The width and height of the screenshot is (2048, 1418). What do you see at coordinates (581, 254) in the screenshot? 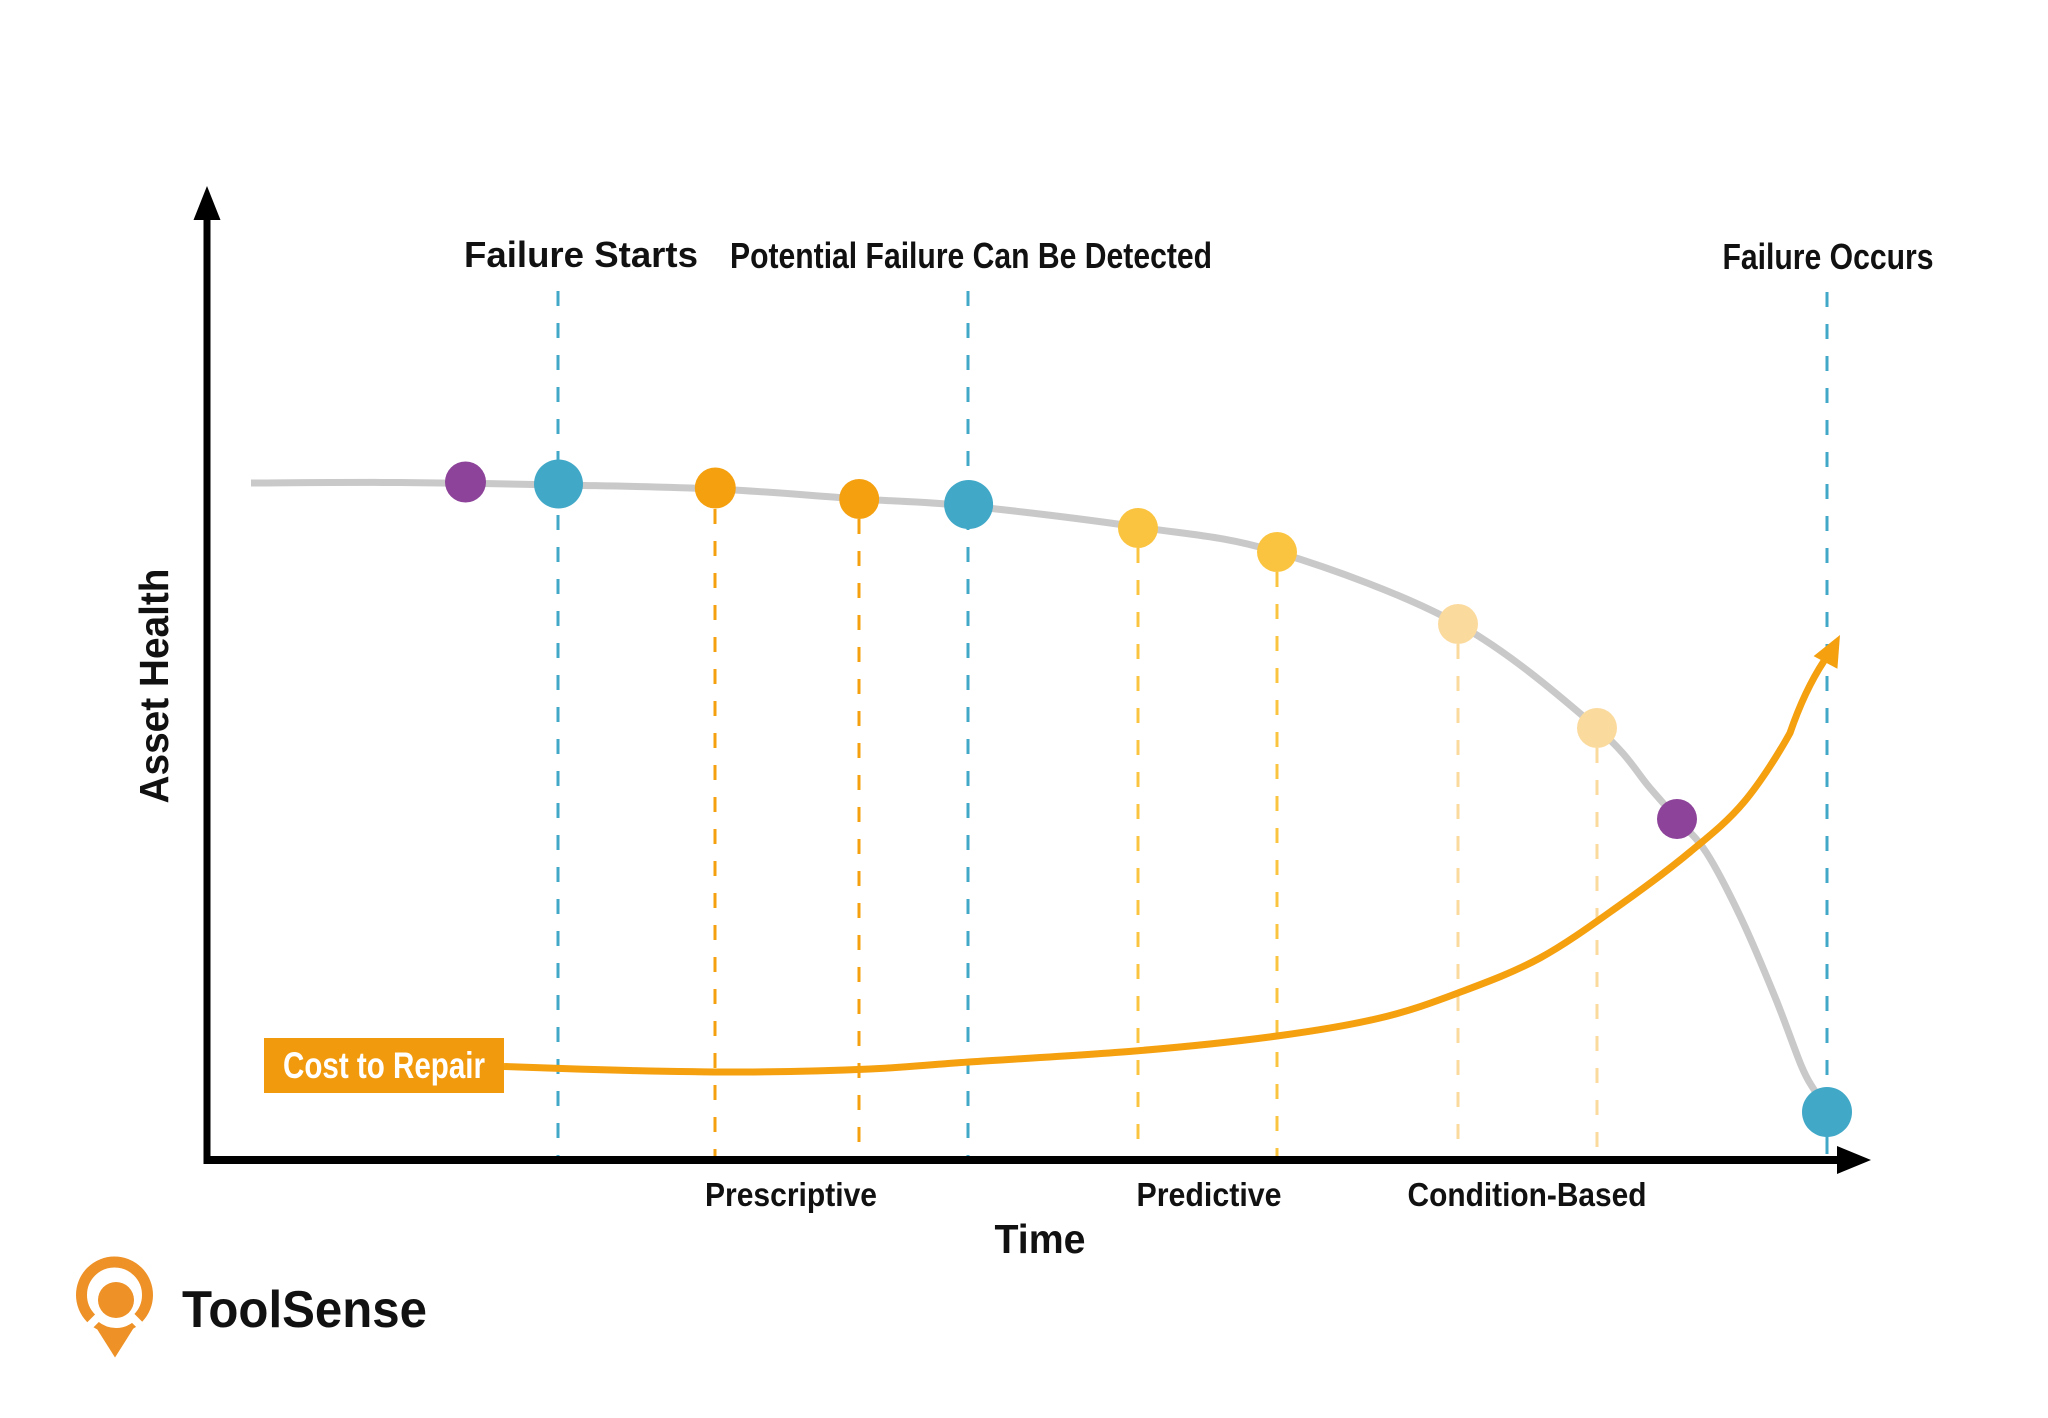
I see `svg-text: Failure Starts` at bounding box center [581, 254].